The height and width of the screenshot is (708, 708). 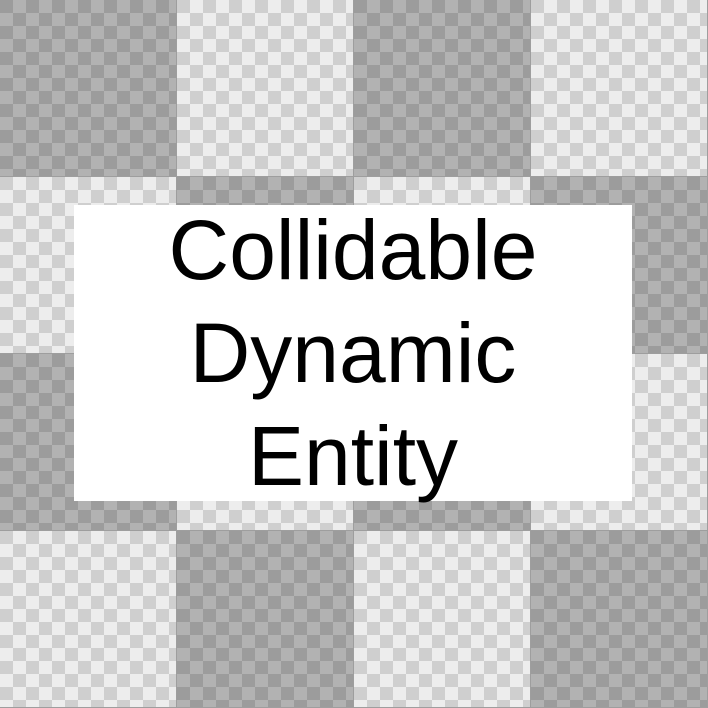 What do you see at coordinates (353, 455) in the screenshot?
I see `label-line-3: Entity` at bounding box center [353, 455].